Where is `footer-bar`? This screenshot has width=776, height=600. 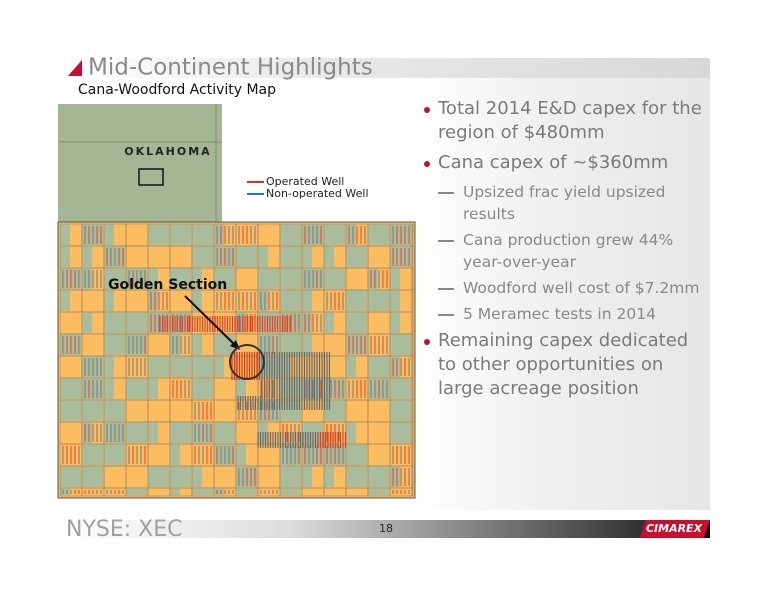 footer-bar is located at coordinates (386, 529).